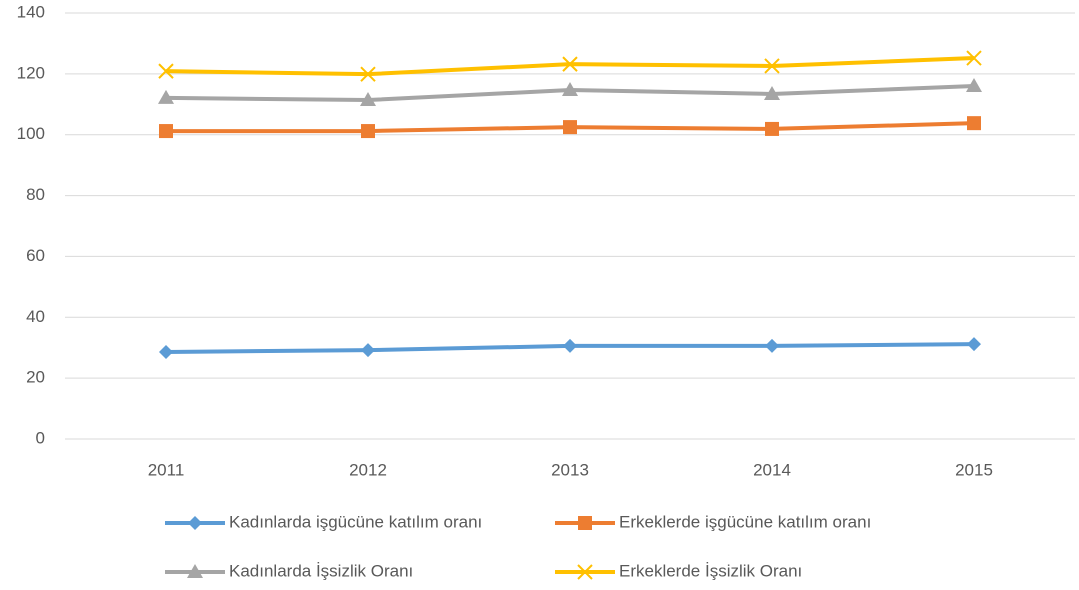 The height and width of the screenshot is (590, 1079). I want to click on y-tick-label: 120, so click(31, 72).